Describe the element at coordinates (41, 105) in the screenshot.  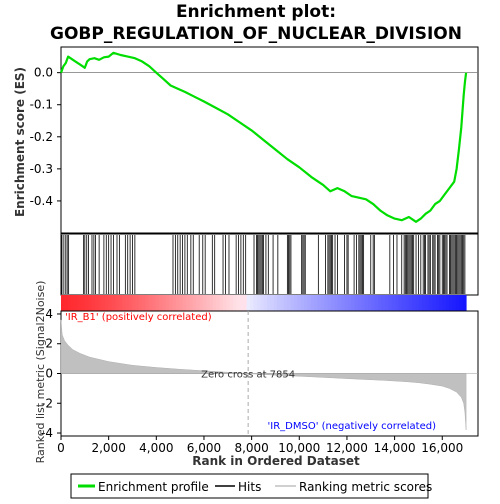
I see `es-y-tick-label: -0.1` at that location.